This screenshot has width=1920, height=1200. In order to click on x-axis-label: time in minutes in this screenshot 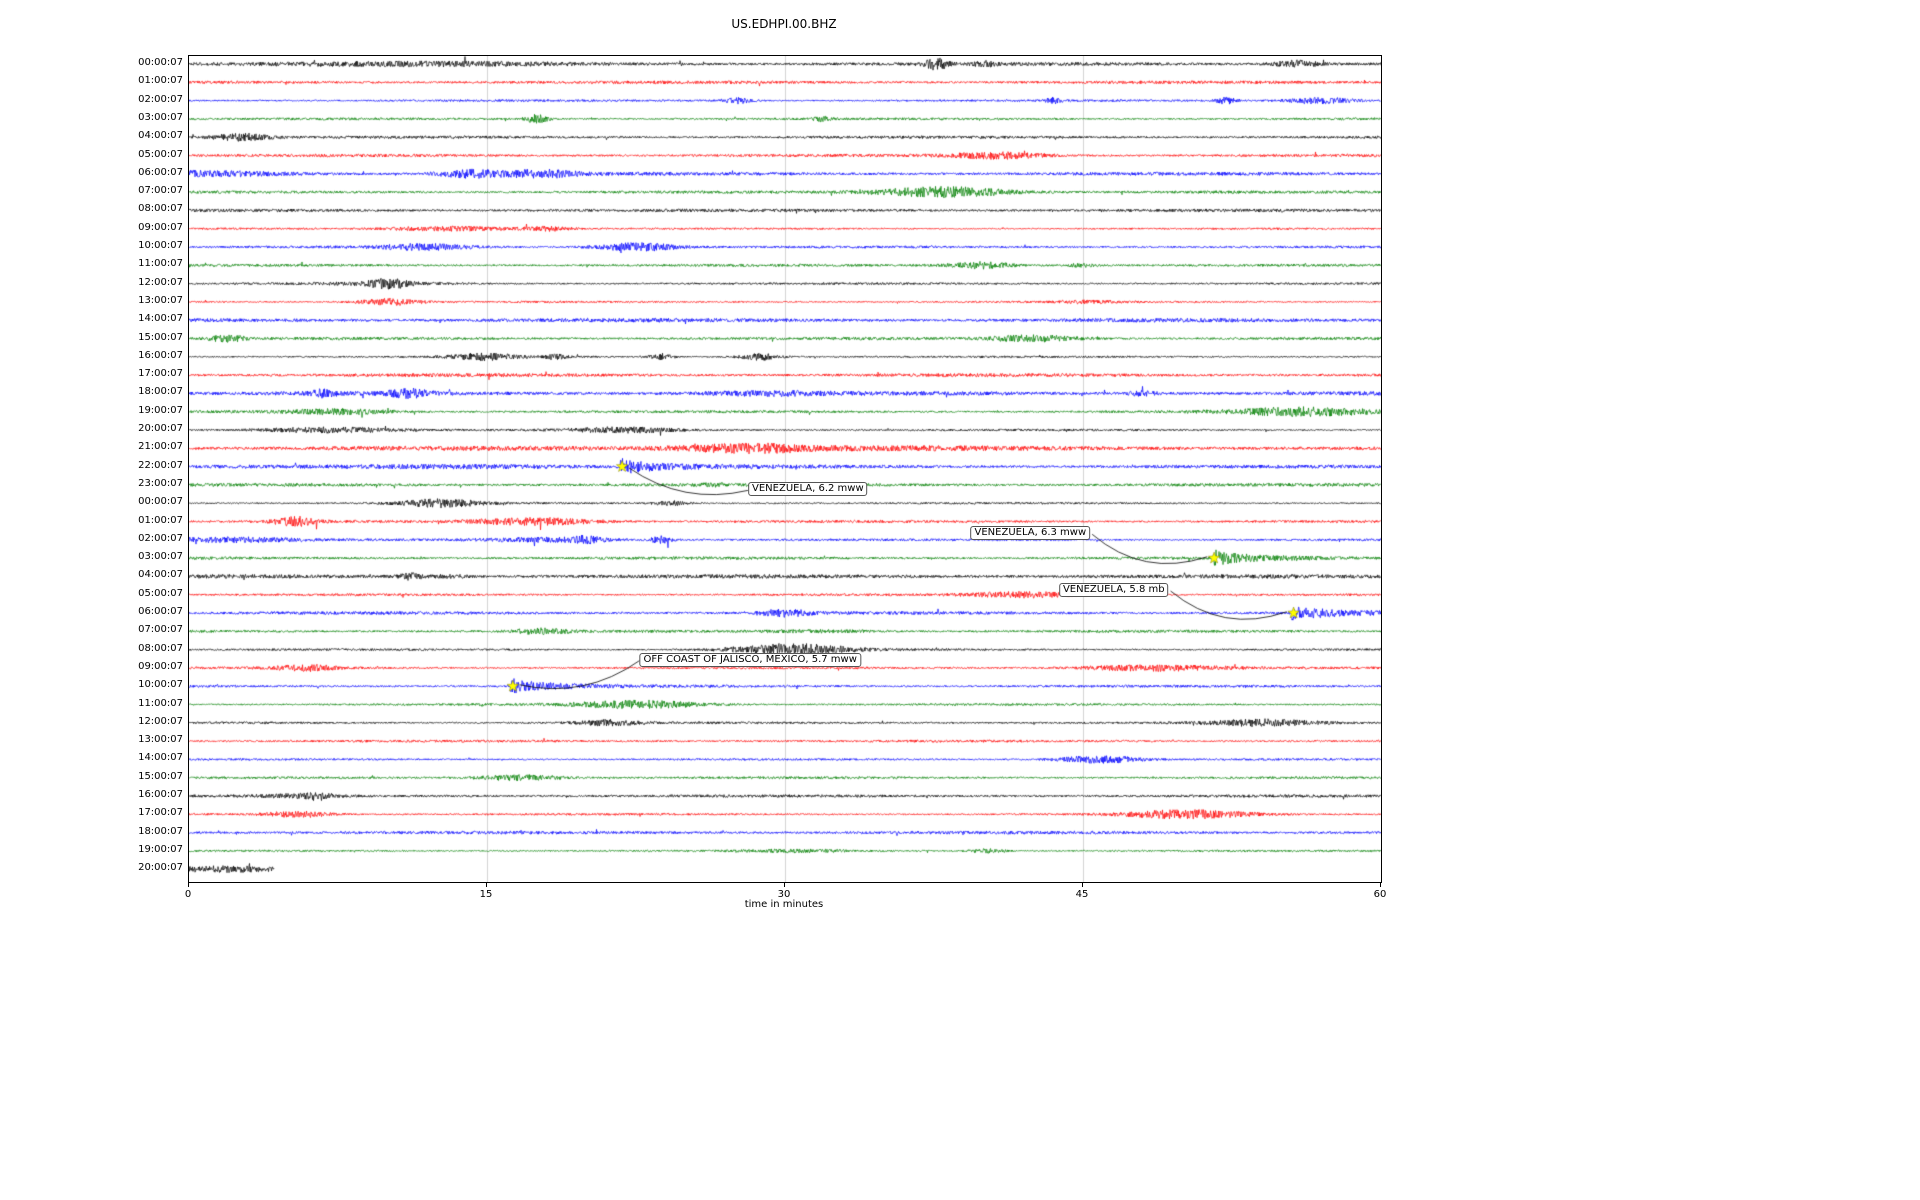, I will do `click(784, 904)`.